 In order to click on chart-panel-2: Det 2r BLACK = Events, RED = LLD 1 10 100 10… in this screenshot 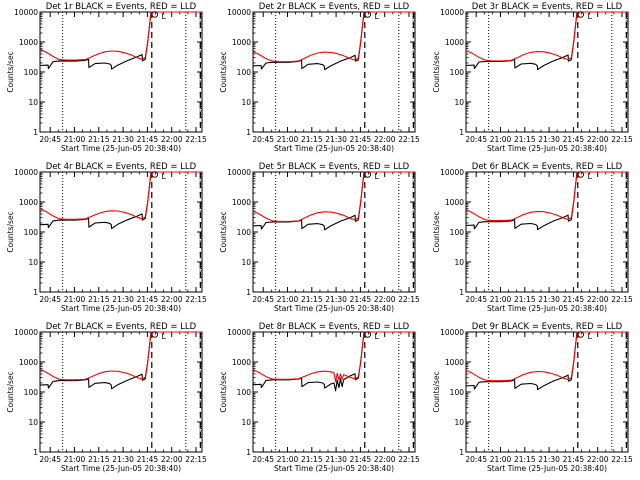, I will do `click(319, 77)`.